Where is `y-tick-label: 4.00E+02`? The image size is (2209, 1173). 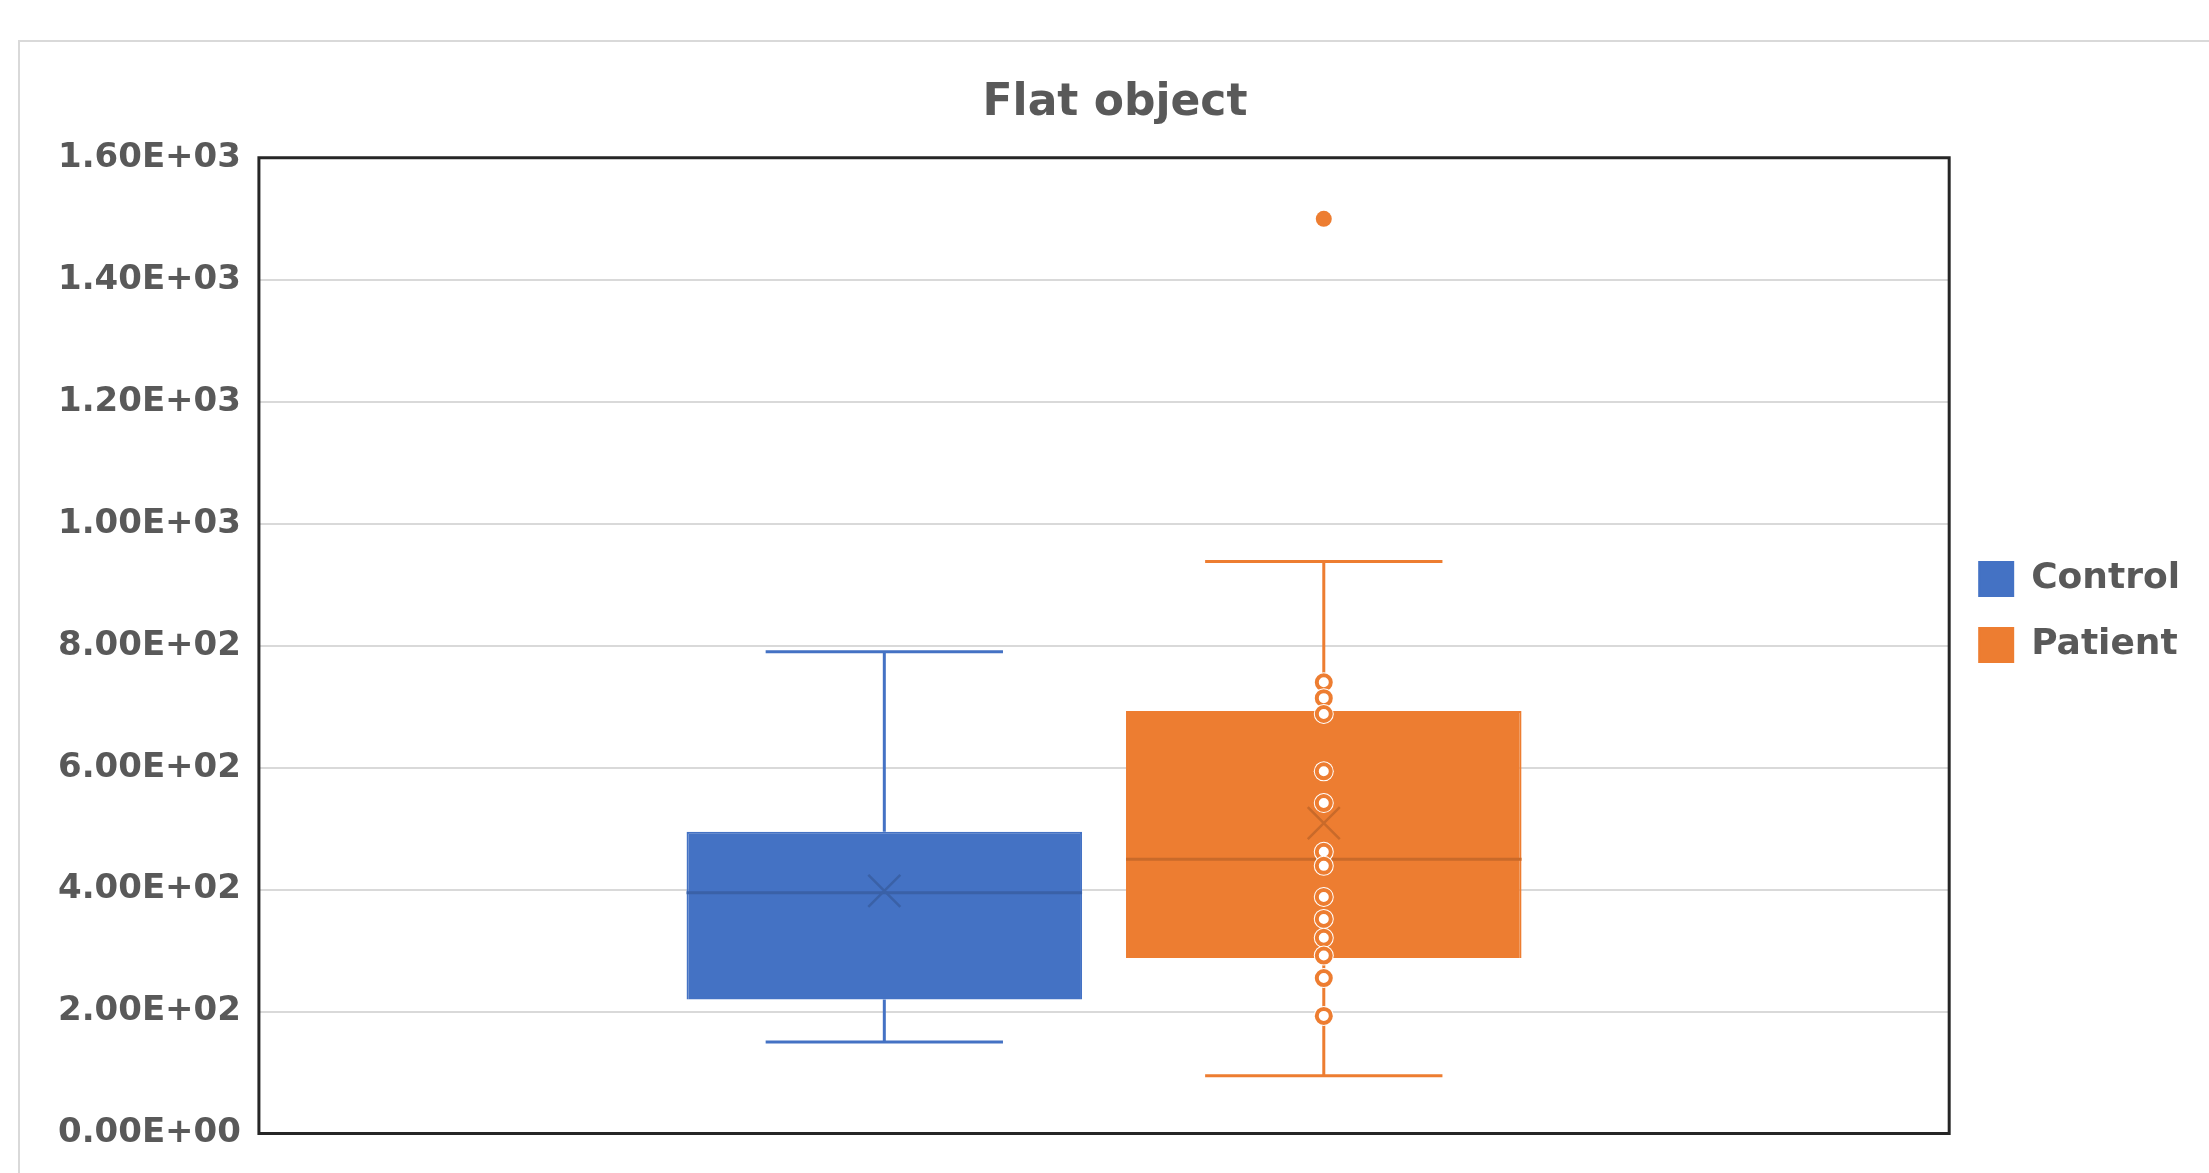 y-tick-label: 4.00E+02 is located at coordinates (149, 886).